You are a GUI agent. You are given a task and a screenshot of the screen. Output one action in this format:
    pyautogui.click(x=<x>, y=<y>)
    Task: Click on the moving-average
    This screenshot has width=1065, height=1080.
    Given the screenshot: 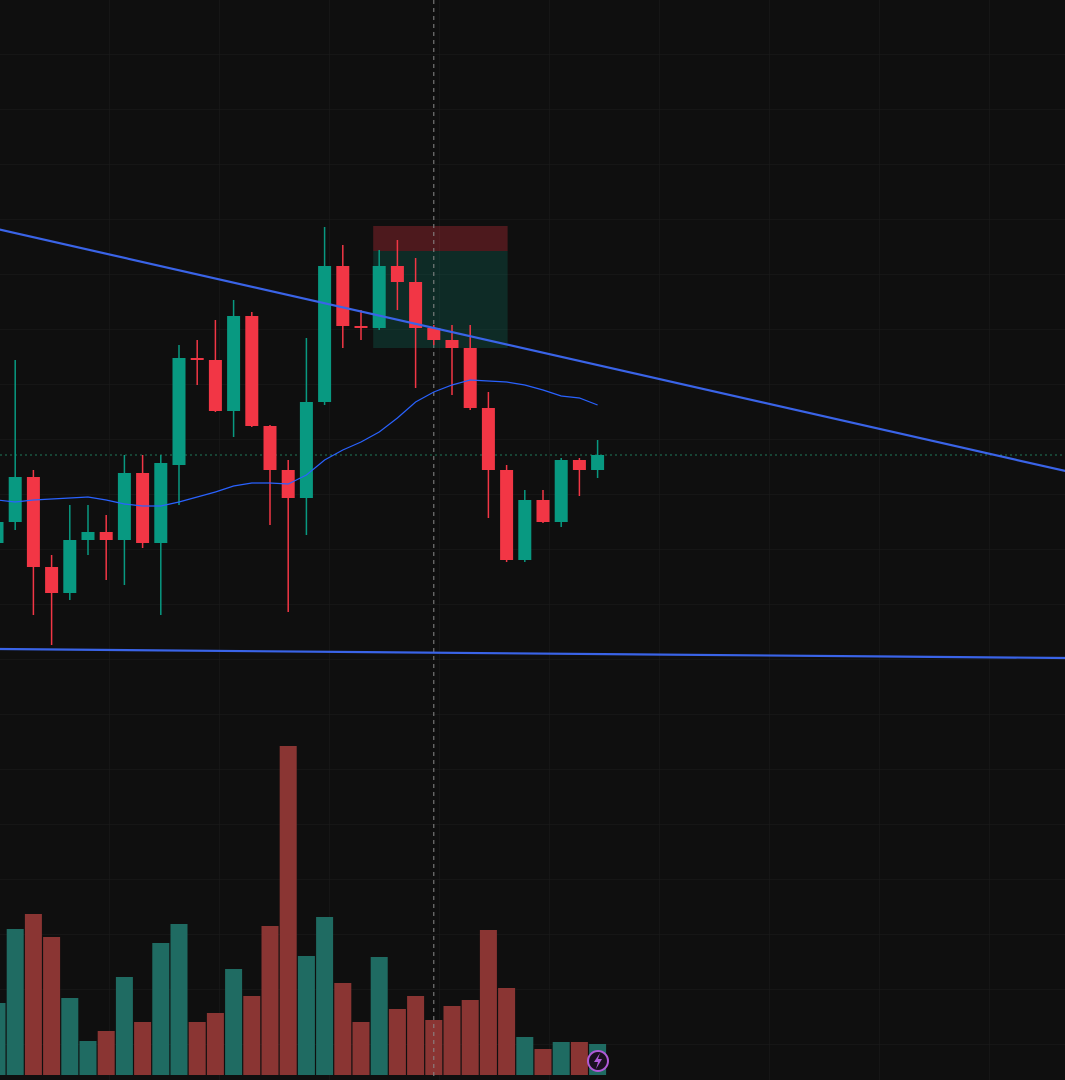 What is the action you would take?
    pyautogui.click(x=299, y=443)
    